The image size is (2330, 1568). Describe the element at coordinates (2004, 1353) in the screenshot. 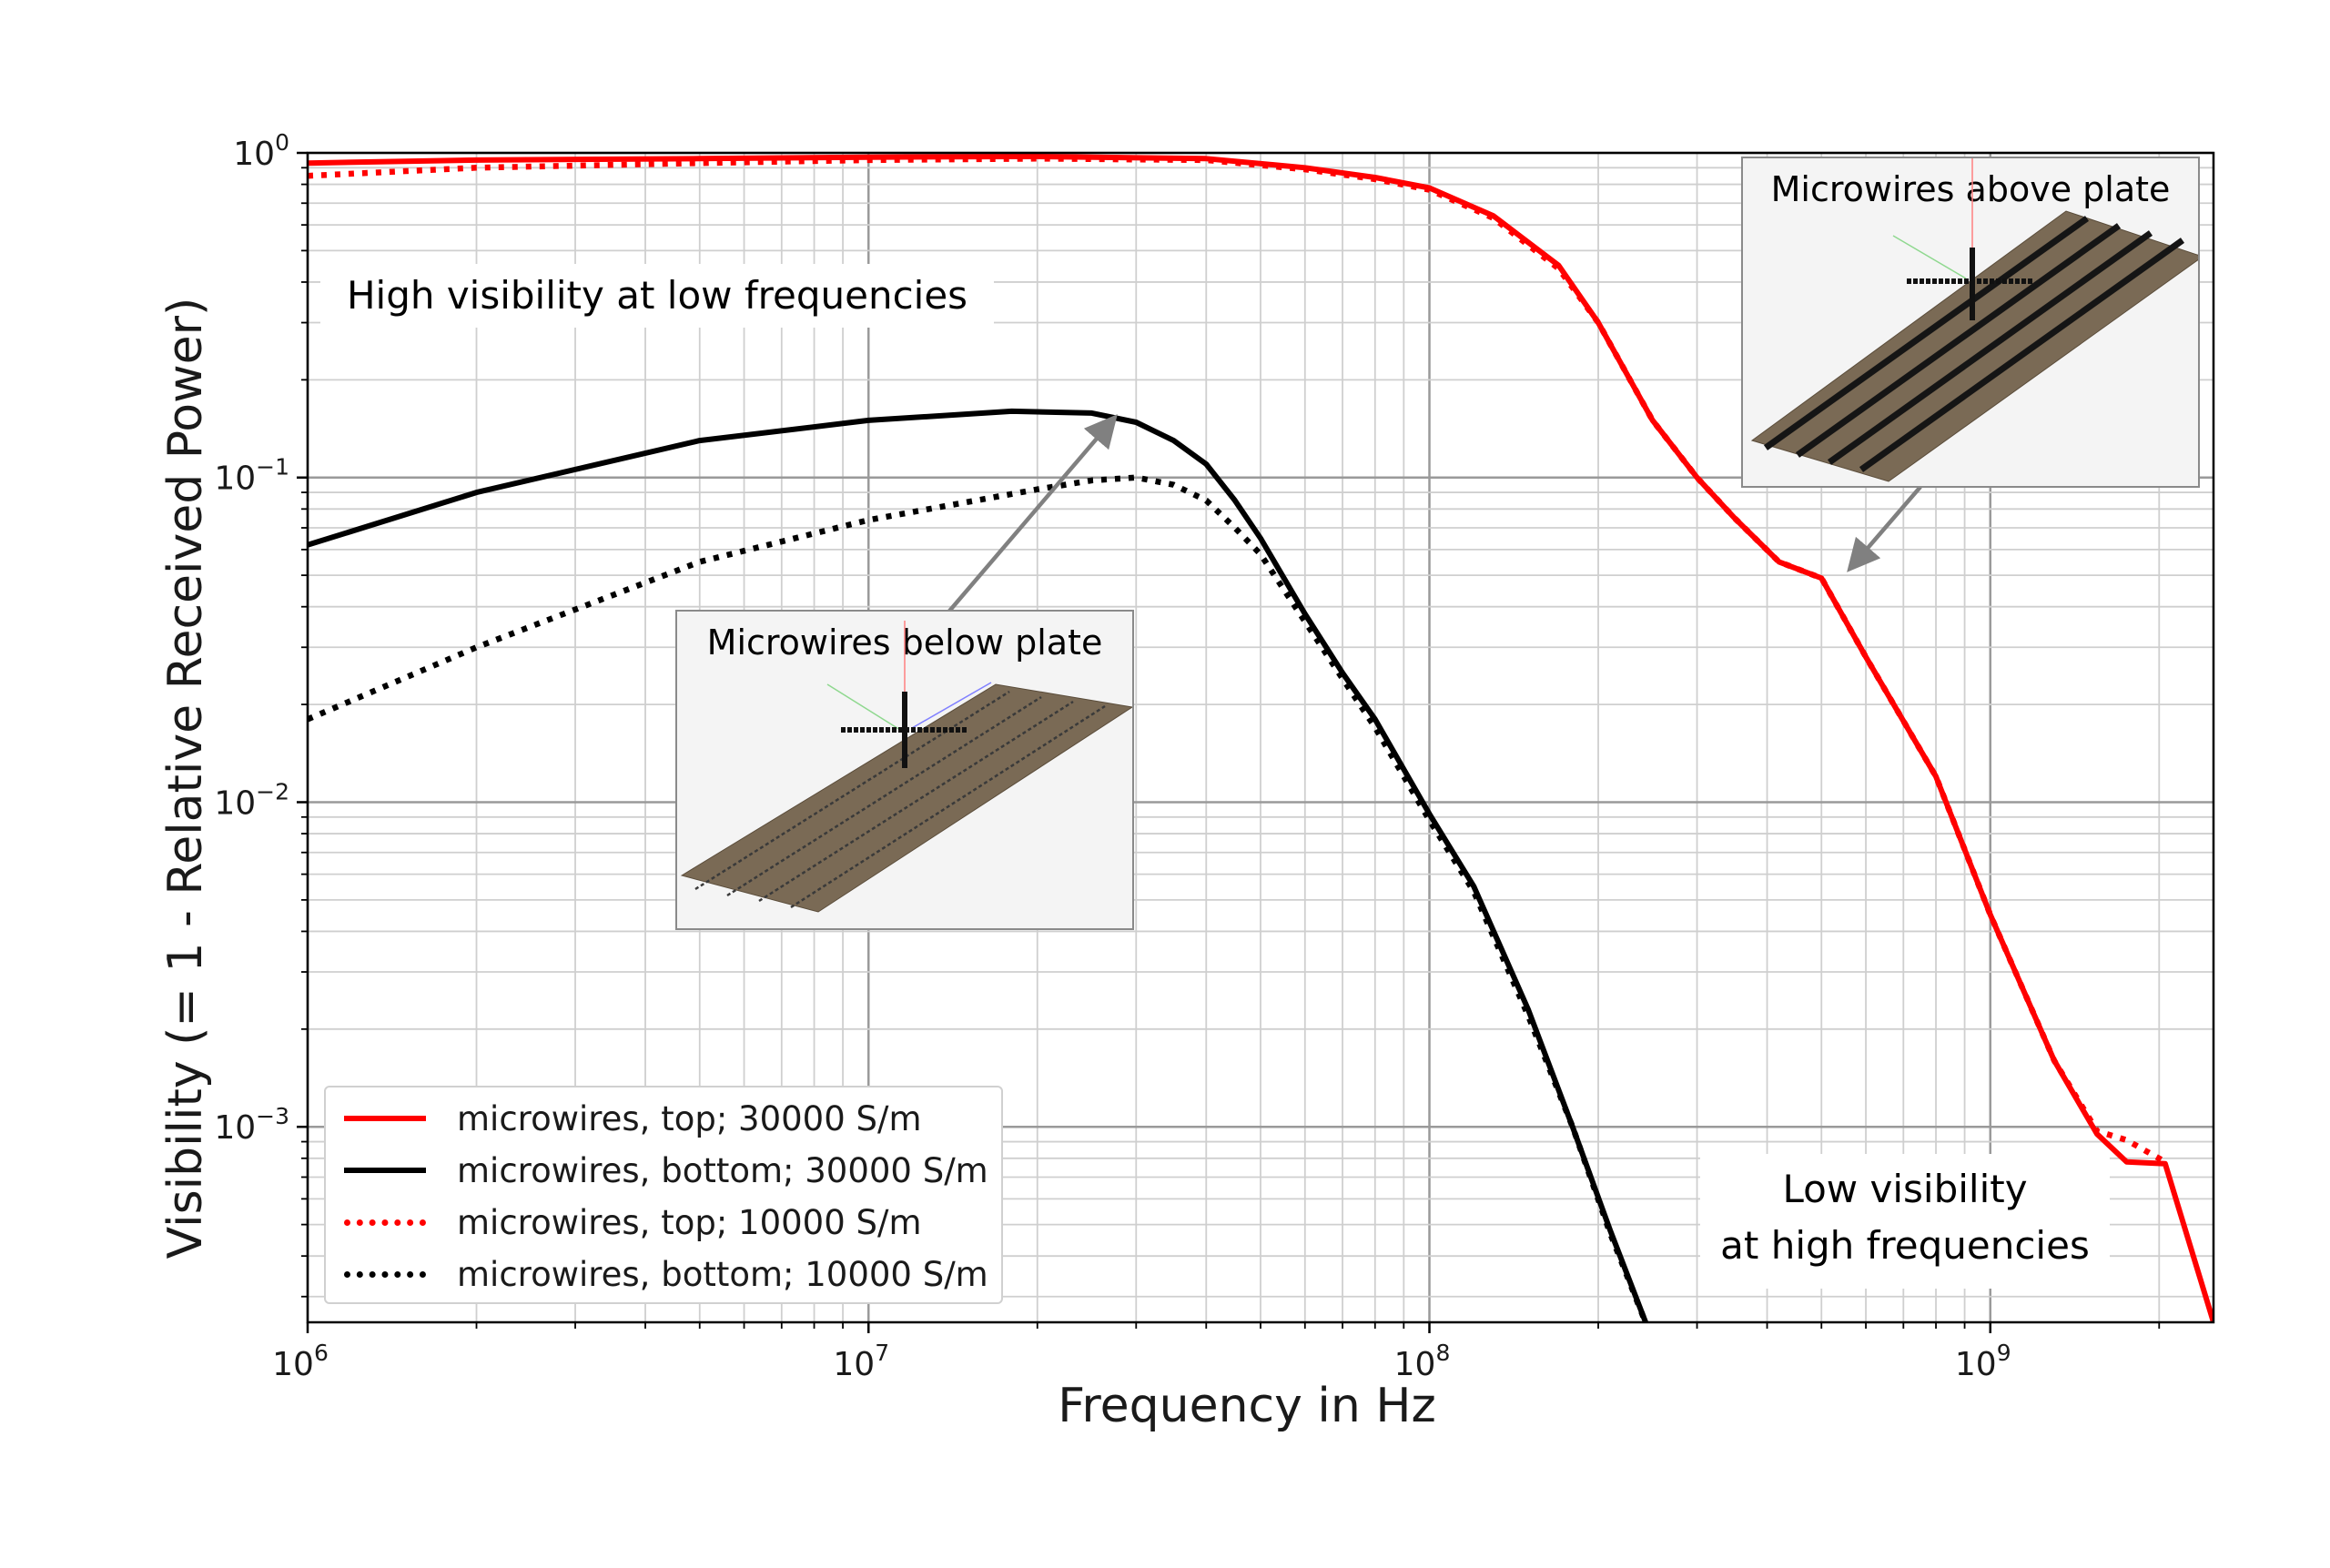

I see `x-tick-exponent: 9` at that location.